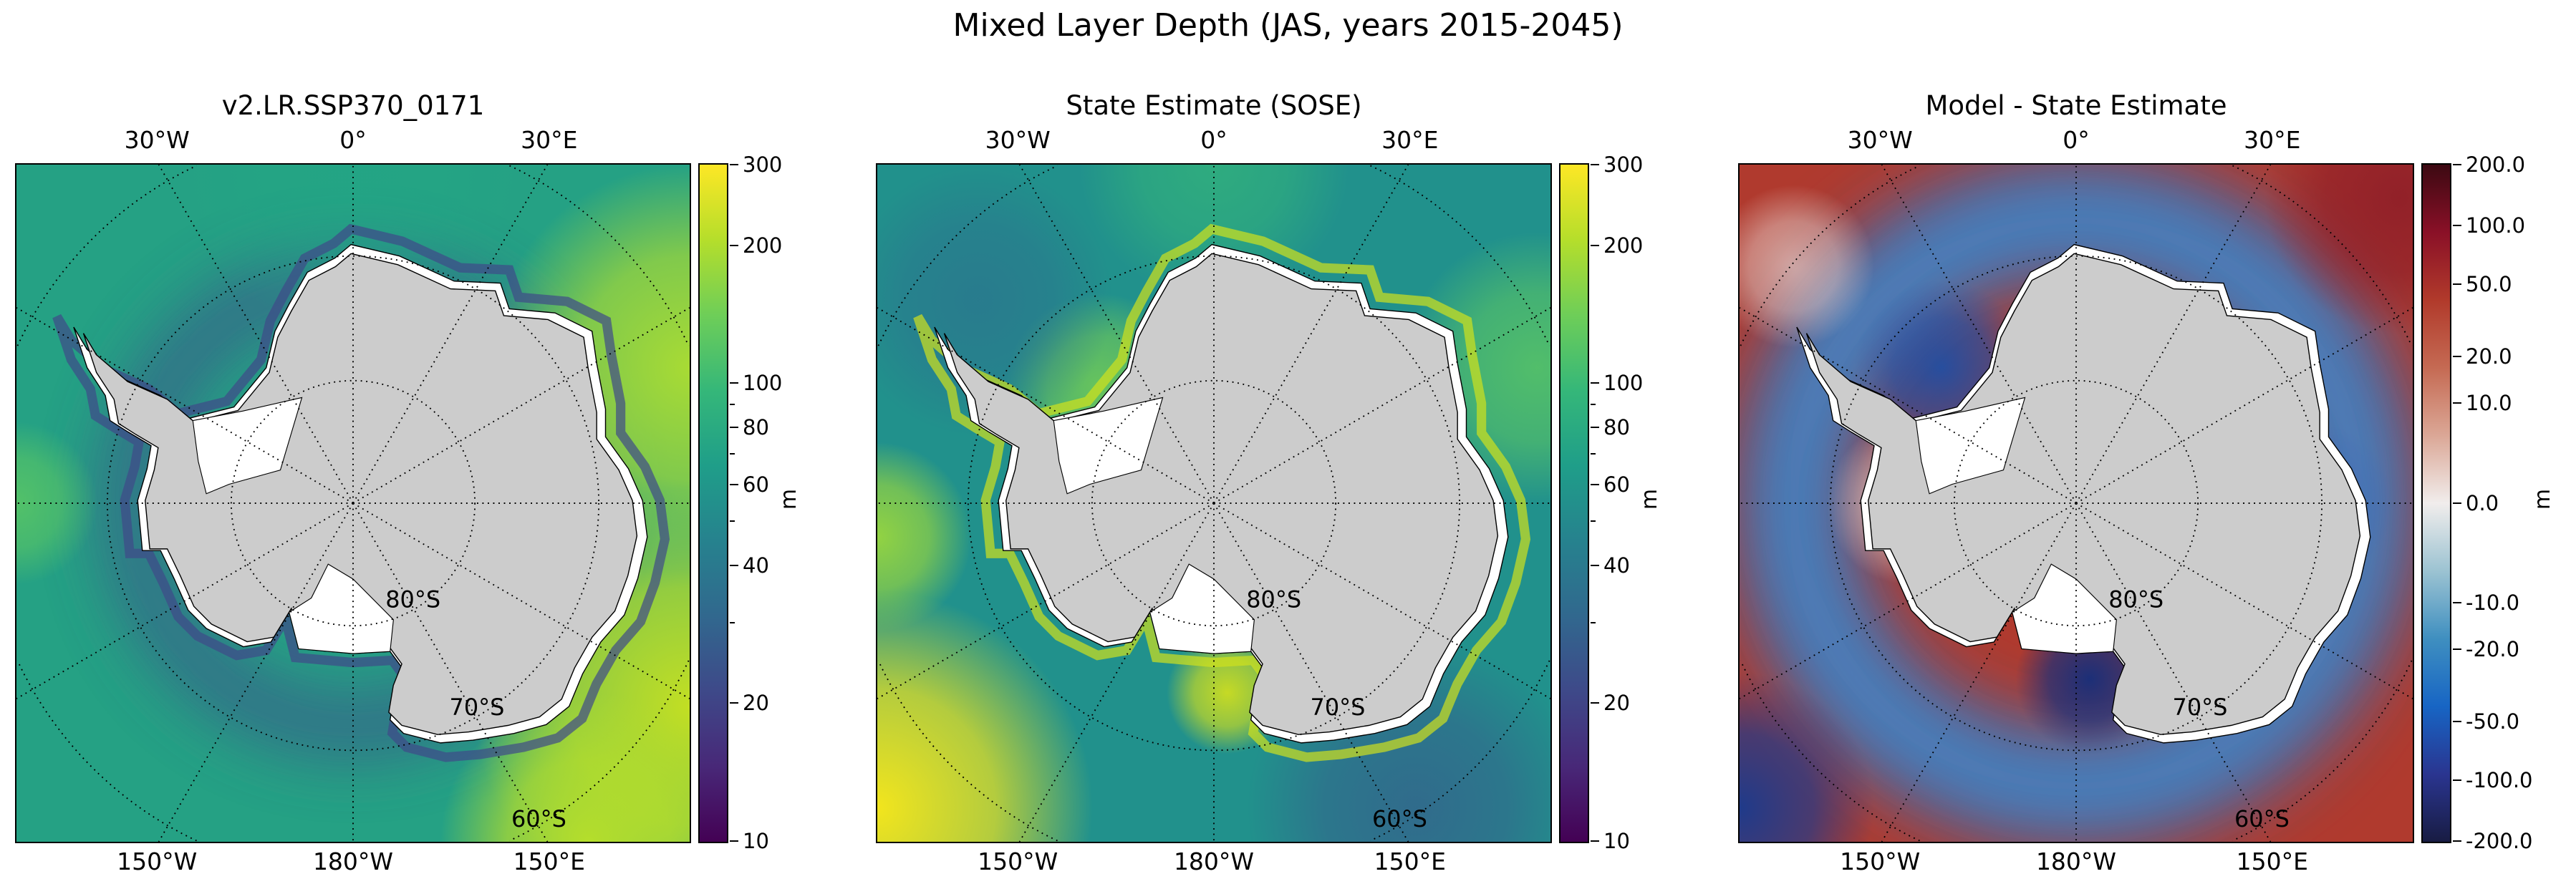  What do you see at coordinates (1616, 565) in the screenshot?
I see `colorbar-tick-label: 40` at bounding box center [1616, 565].